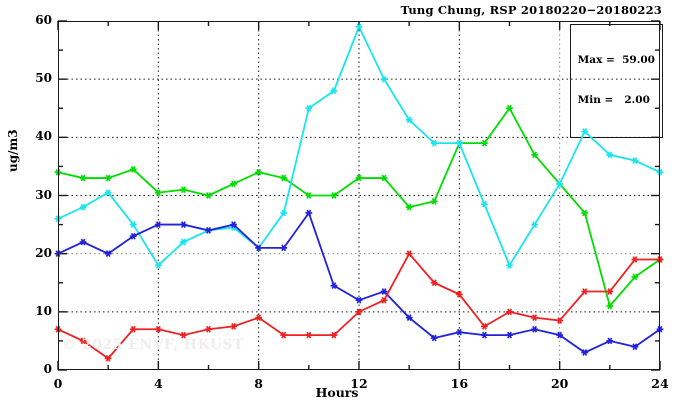 This screenshot has width=674, height=409. I want to click on y-tick-label: 0, so click(47, 369).